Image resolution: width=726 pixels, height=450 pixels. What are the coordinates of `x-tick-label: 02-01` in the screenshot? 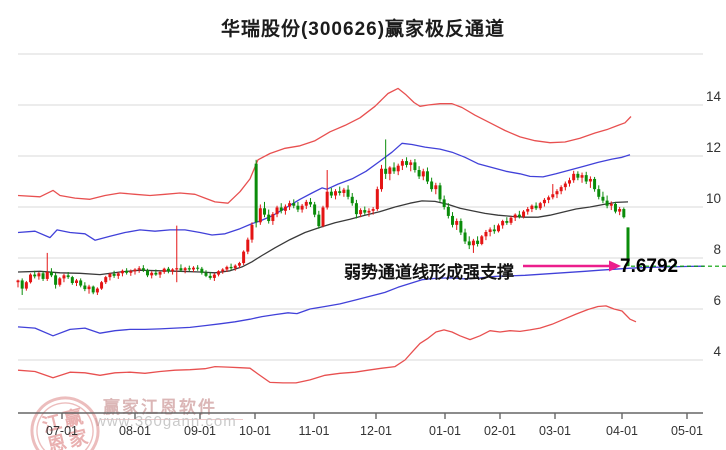 It's located at (500, 431).